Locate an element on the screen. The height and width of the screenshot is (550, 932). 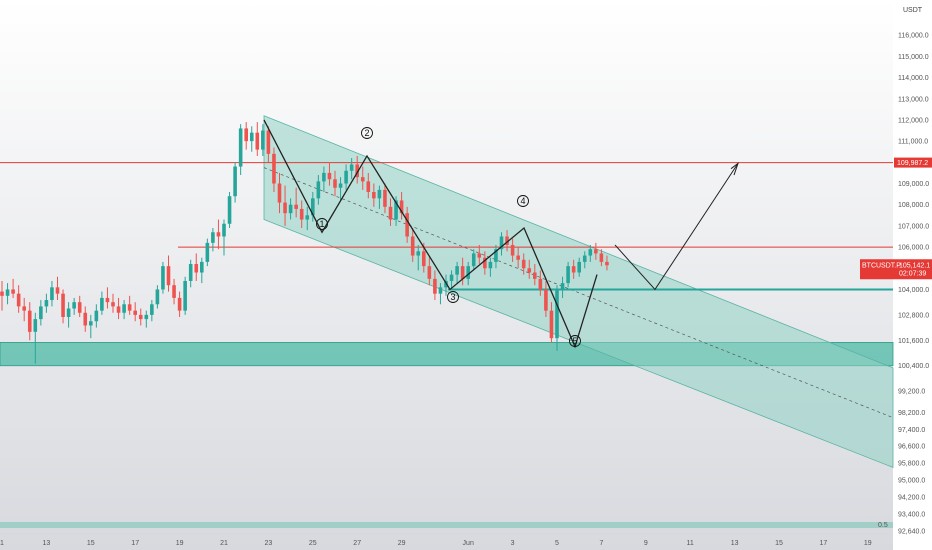
y-tick-label: 112,000.0 is located at coordinates (913, 120).